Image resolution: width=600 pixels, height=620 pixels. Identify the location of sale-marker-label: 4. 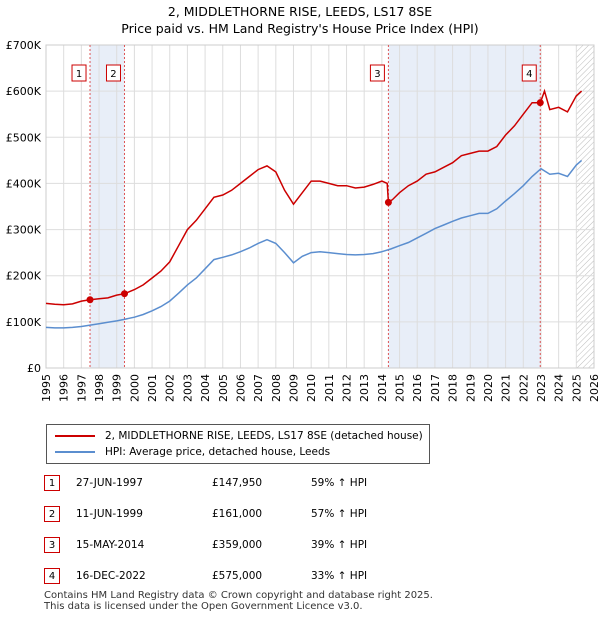
(529, 74).